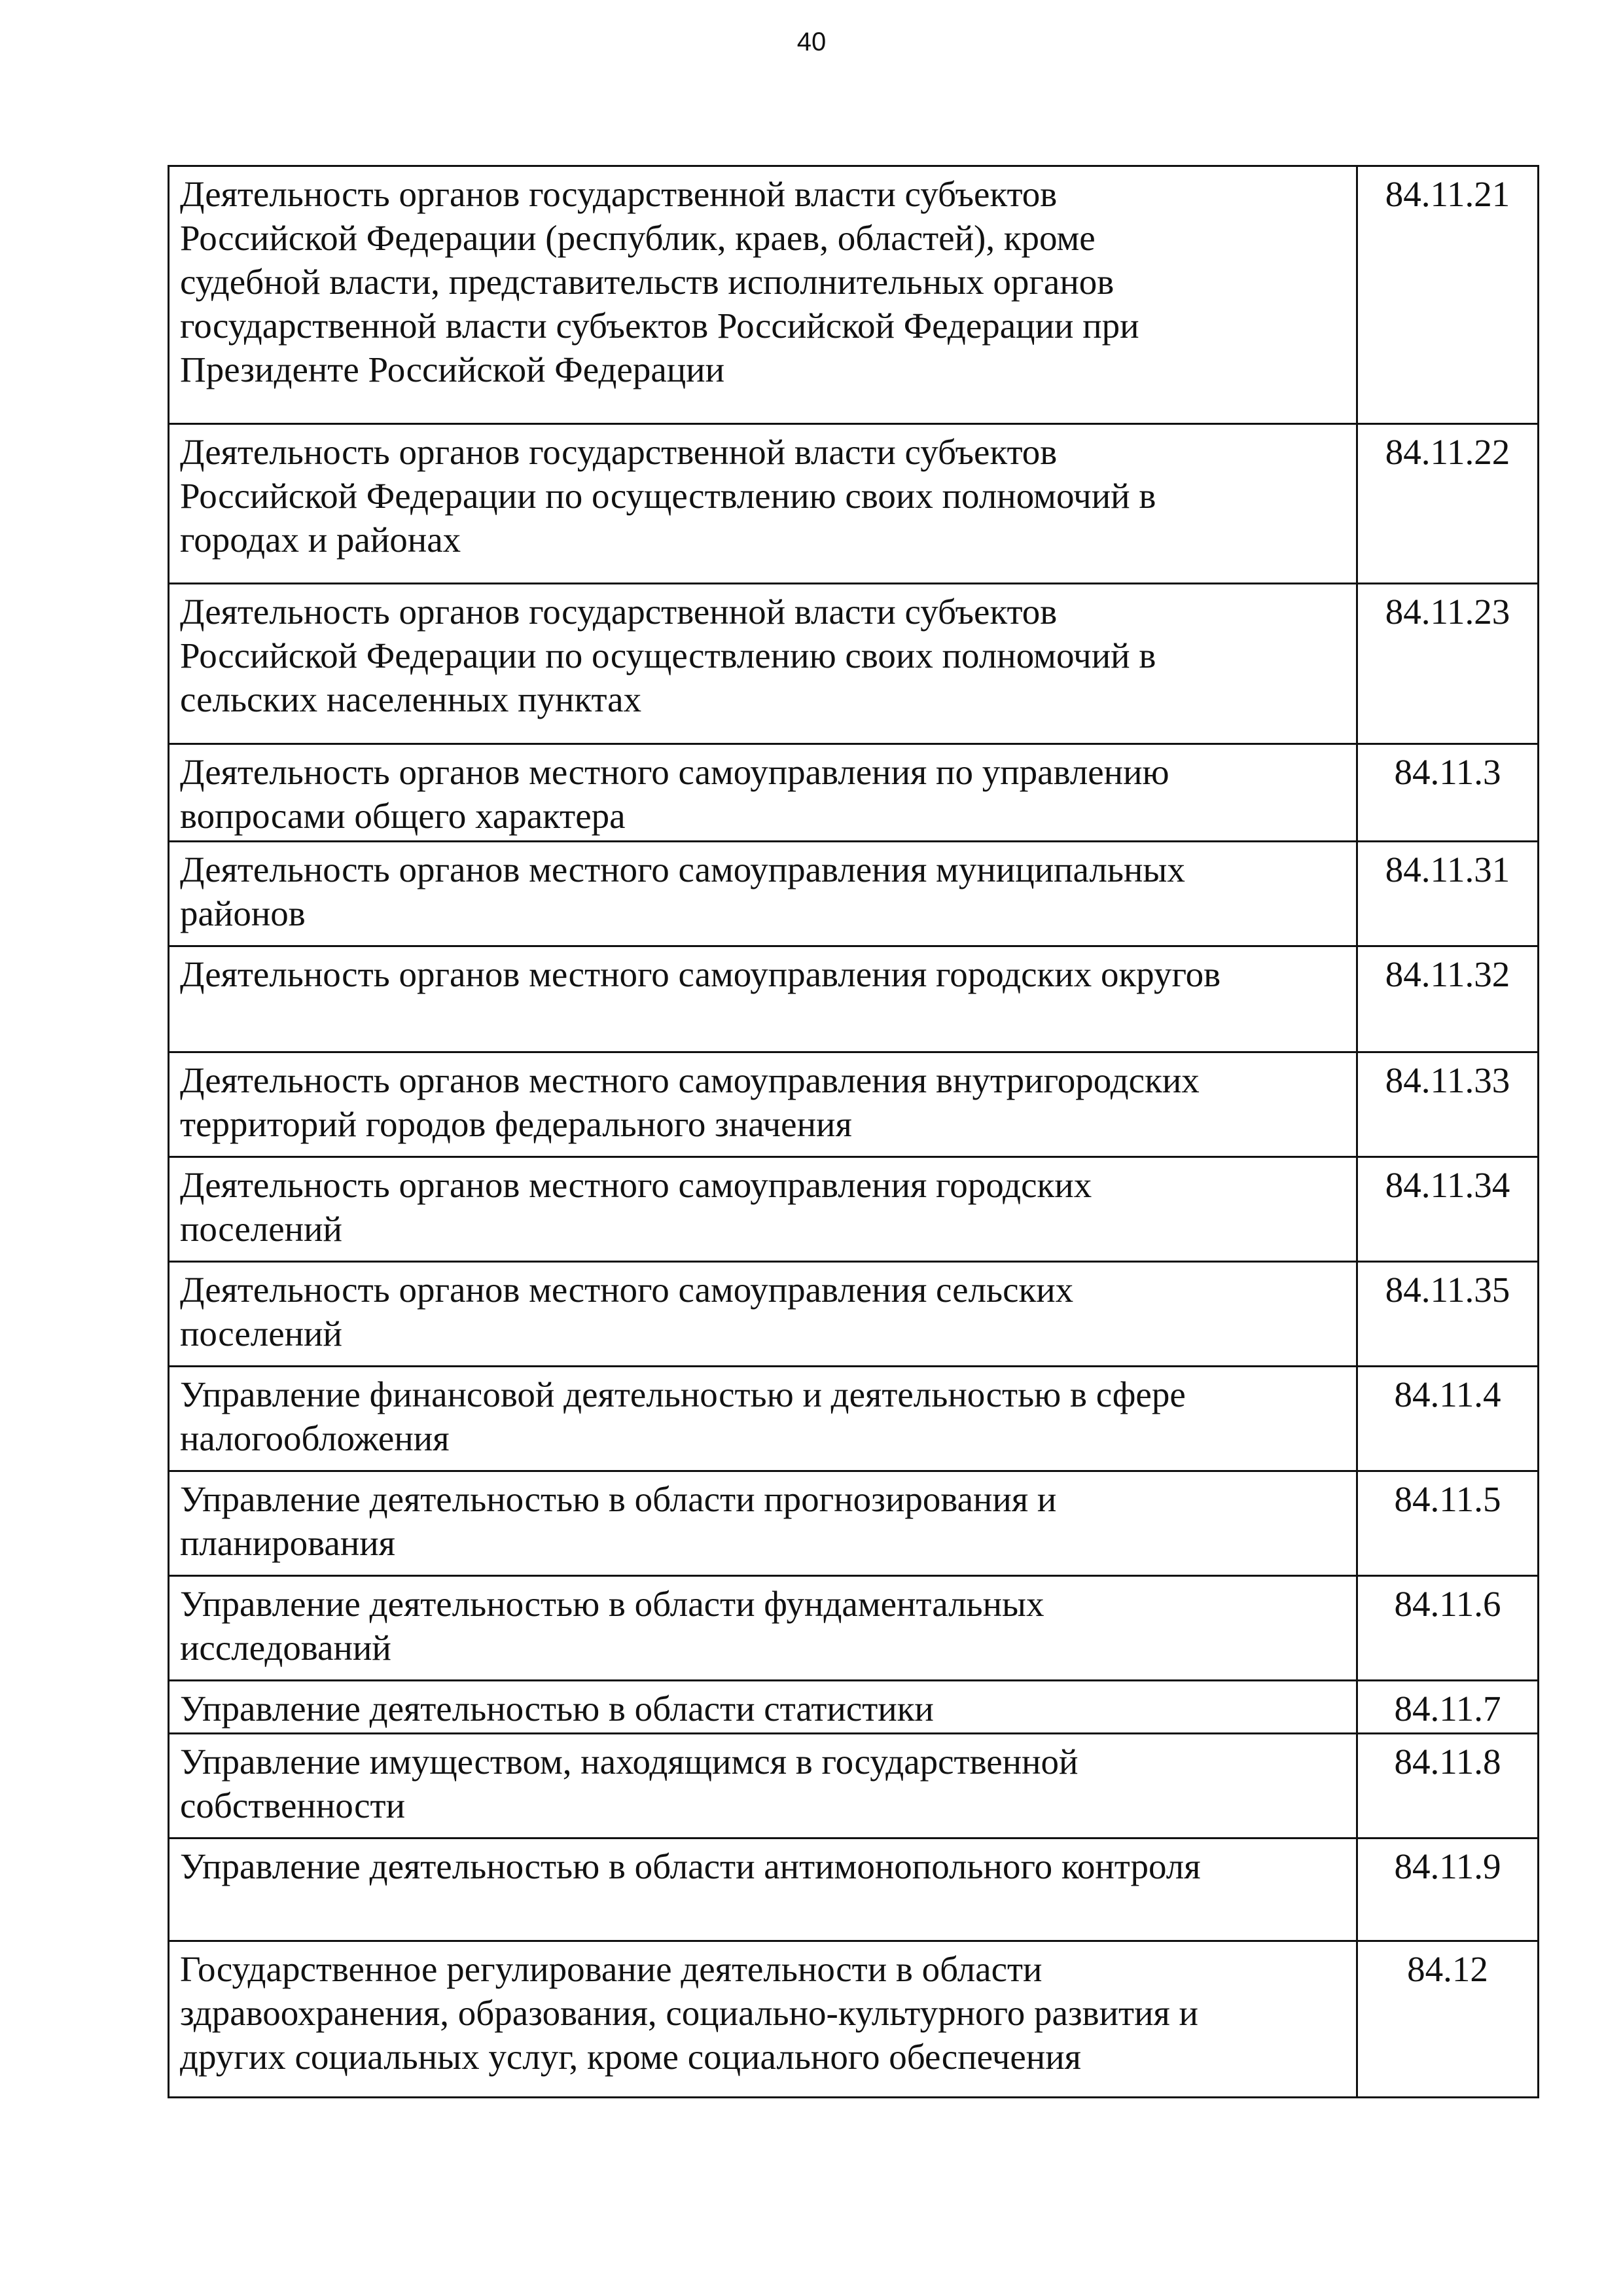 This screenshot has height=2296, width=1623. I want to click on description-line: Президенте Российской Федерации, so click(452, 369).